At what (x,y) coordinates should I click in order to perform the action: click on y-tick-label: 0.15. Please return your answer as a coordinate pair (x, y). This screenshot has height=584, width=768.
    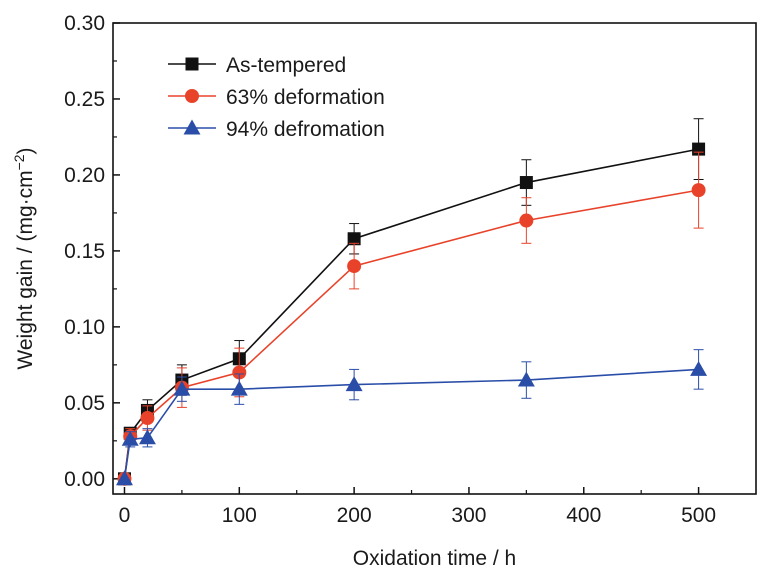
    Looking at the image, I should click on (84, 251).